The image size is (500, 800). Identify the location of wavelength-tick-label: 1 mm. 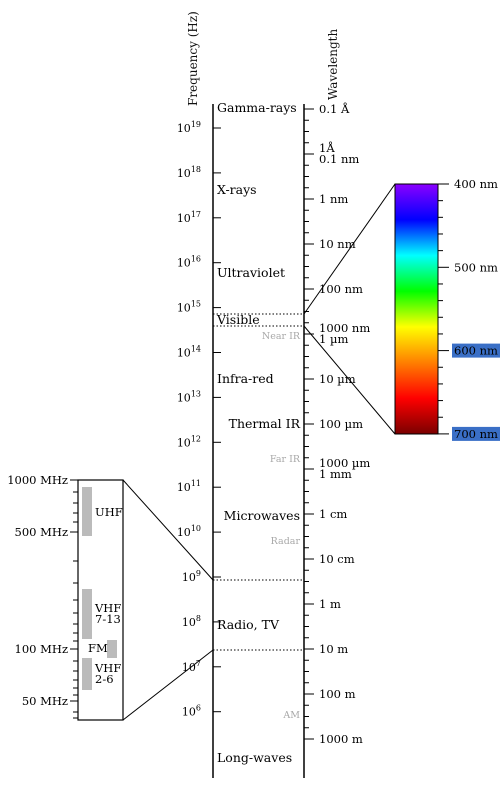
(335, 474).